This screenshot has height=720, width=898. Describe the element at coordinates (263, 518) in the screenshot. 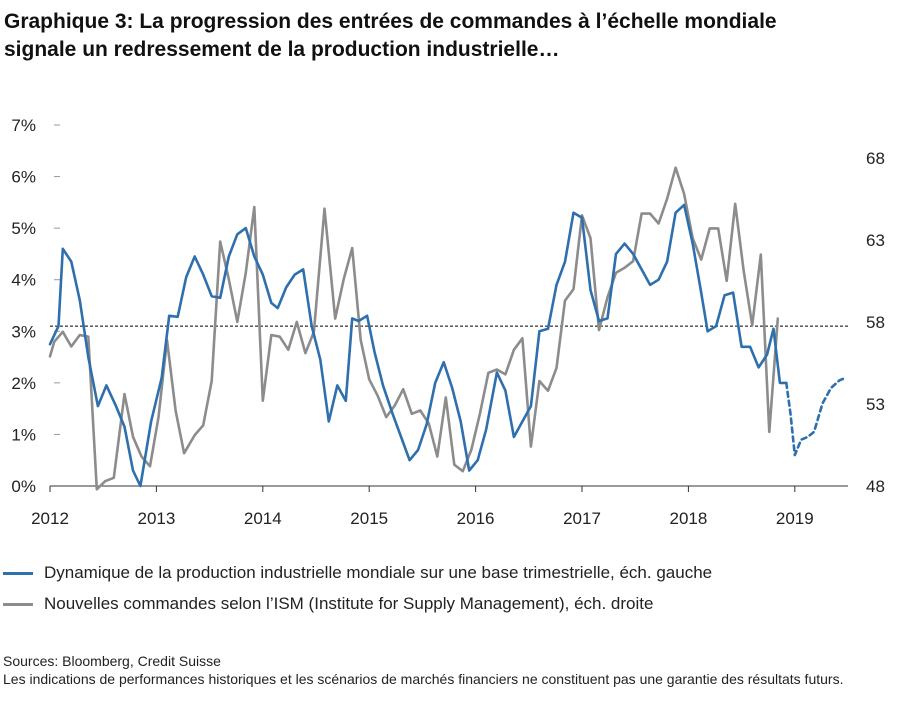

I see `x-tick-label: 2014` at that location.